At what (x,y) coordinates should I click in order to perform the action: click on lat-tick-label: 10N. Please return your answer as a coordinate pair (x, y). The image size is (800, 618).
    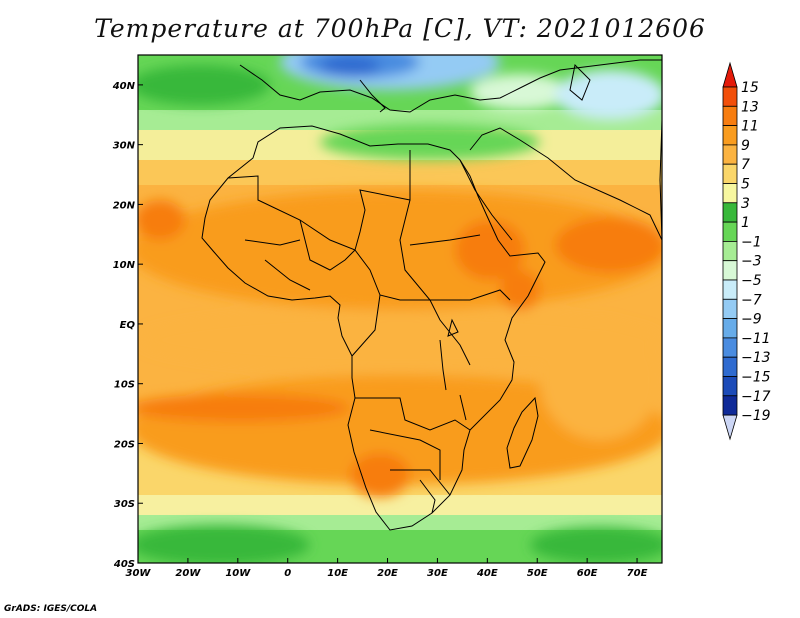
    Looking at the image, I should click on (124, 265).